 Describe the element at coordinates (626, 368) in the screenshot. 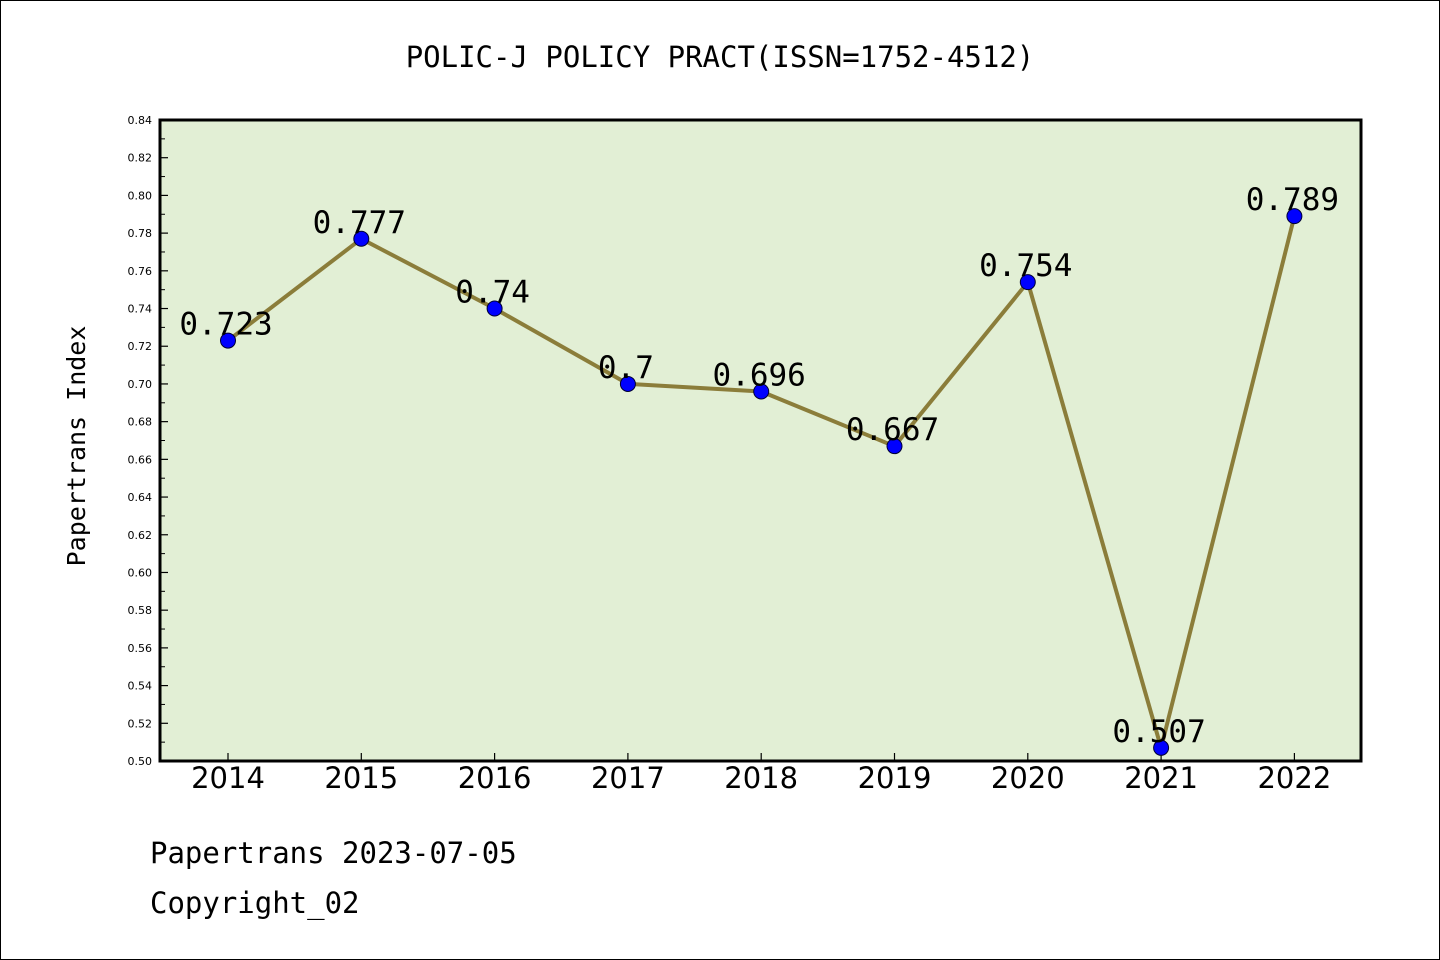

I see `data-label: 0.7` at that location.